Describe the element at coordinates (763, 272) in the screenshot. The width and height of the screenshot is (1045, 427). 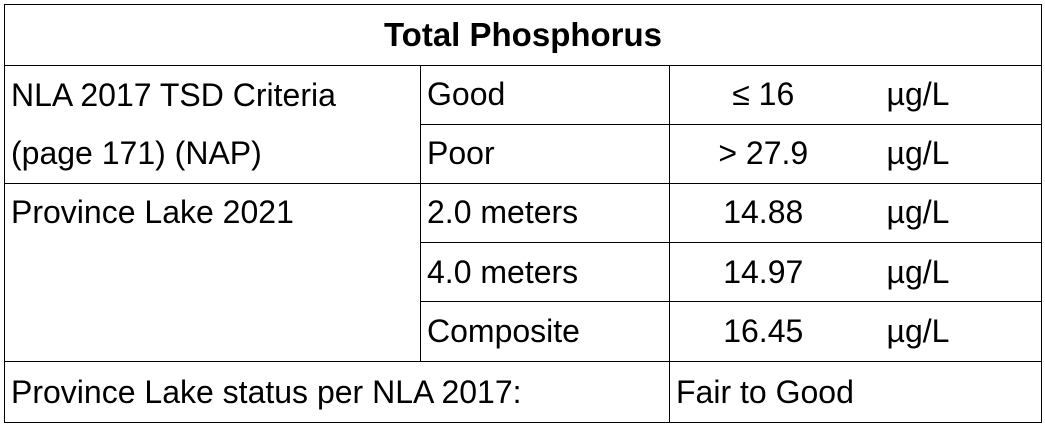
I see `lake-value-4m: 14.97` at that location.